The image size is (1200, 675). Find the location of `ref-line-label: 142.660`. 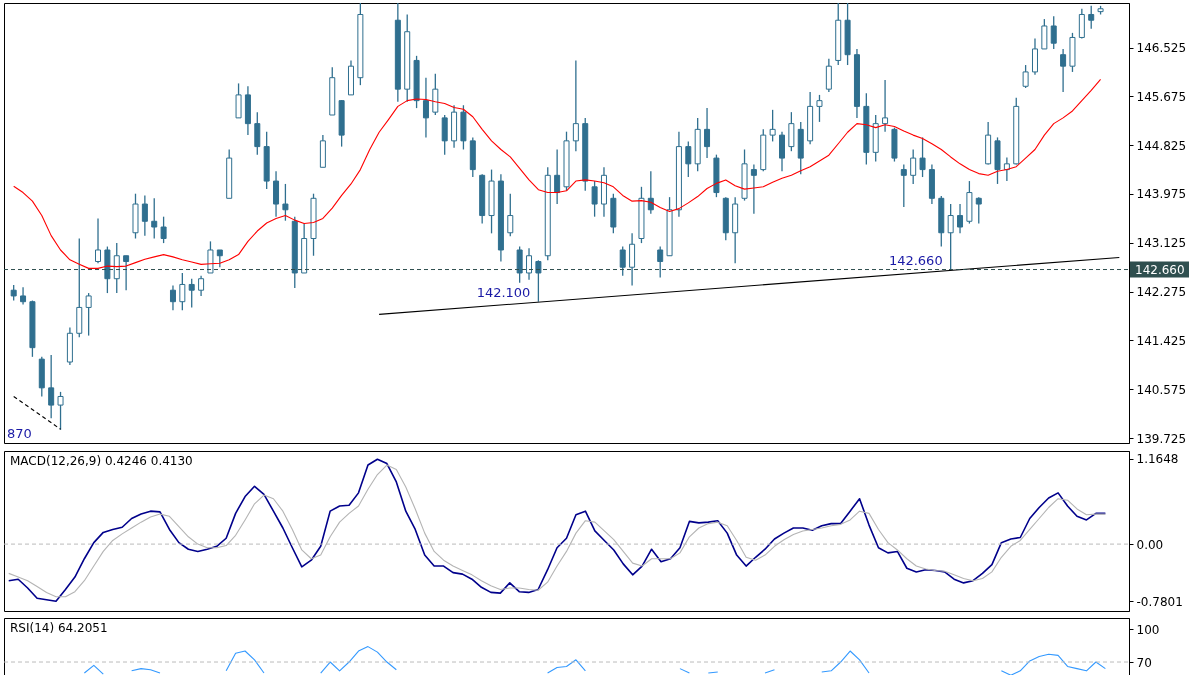

ref-line-label: 142.660 is located at coordinates (1160, 269).